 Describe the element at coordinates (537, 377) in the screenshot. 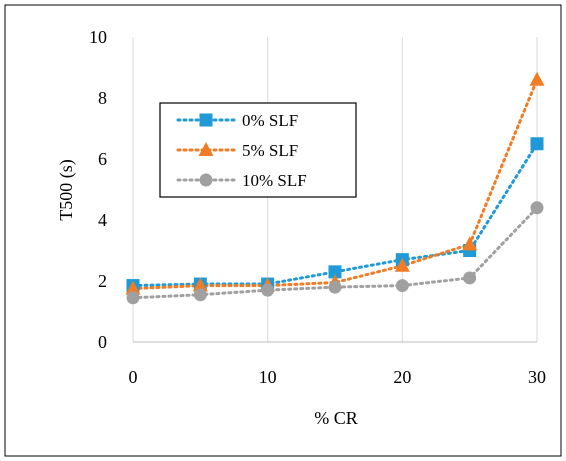

I see `x-tick-label: 30` at that location.